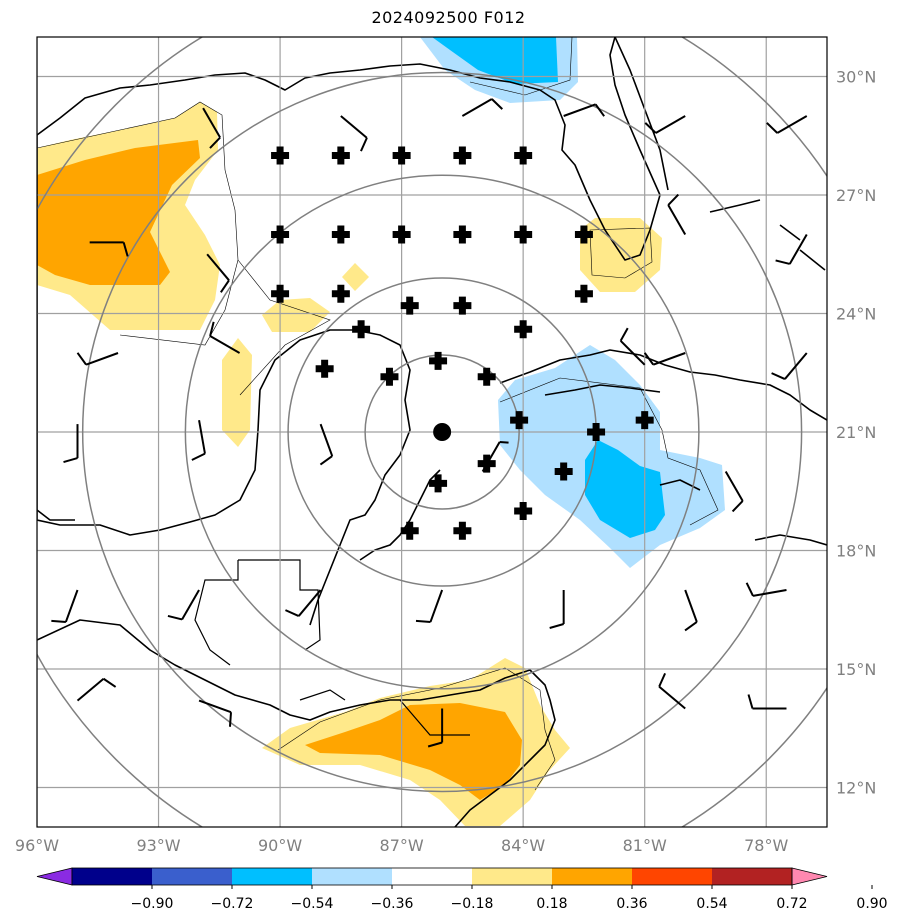 This screenshot has width=897, height=924. What do you see at coordinates (766, 845) in the screenshot?
I see `lon-tick-label: 78°W` at bounding box center [766, 845].